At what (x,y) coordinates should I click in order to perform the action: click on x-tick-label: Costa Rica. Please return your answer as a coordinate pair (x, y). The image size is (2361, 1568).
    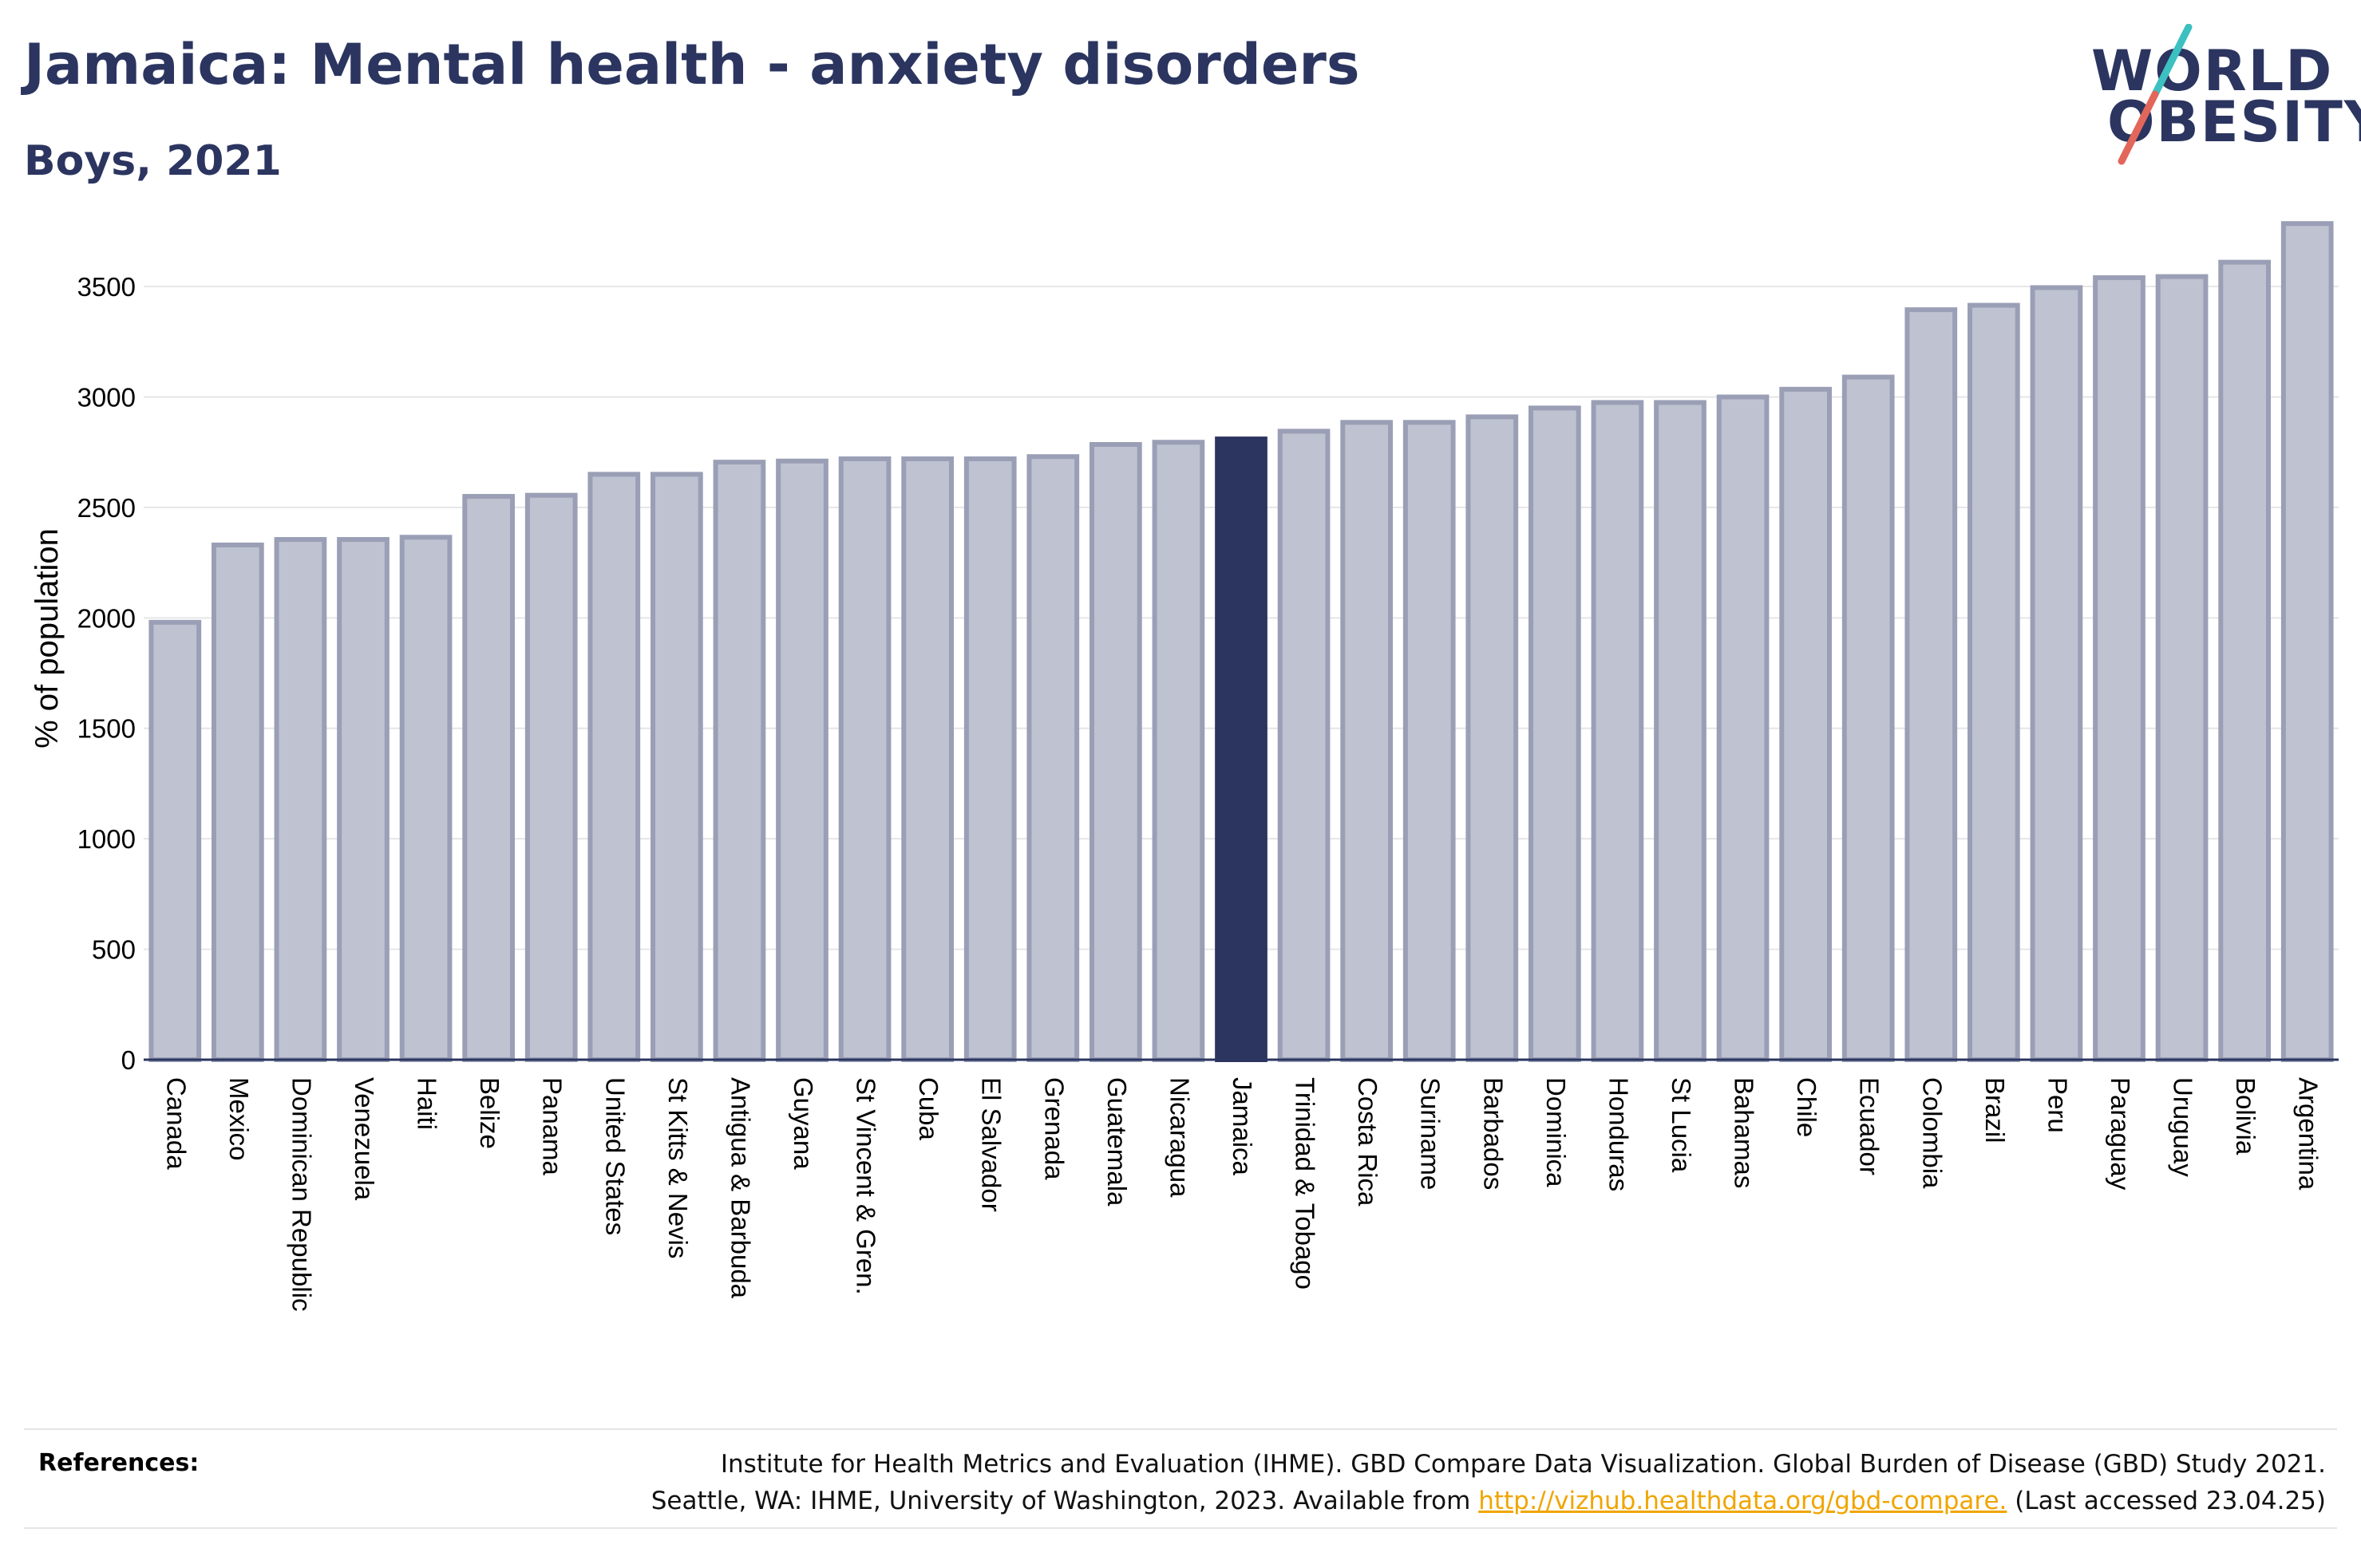
    Looking at the image, I should click on (1367, 1142).